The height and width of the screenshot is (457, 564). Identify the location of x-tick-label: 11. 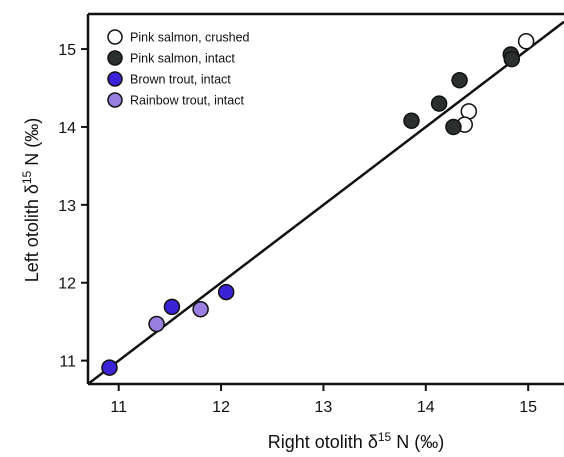
(118, 407).